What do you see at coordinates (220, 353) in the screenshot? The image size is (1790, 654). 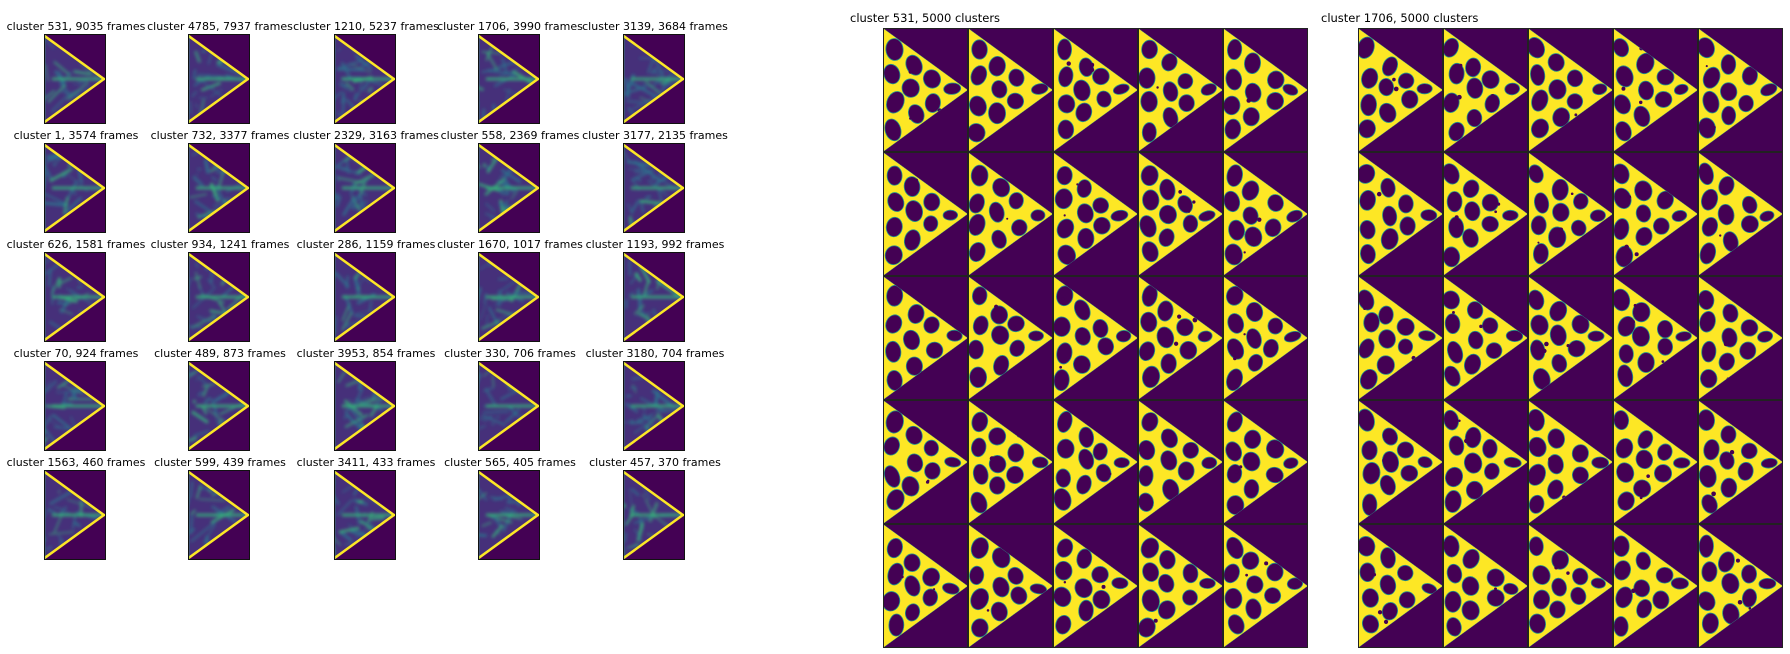 I see `heatmap-caption: cluster 489, 873 frames` at bounding box center [220, 353].